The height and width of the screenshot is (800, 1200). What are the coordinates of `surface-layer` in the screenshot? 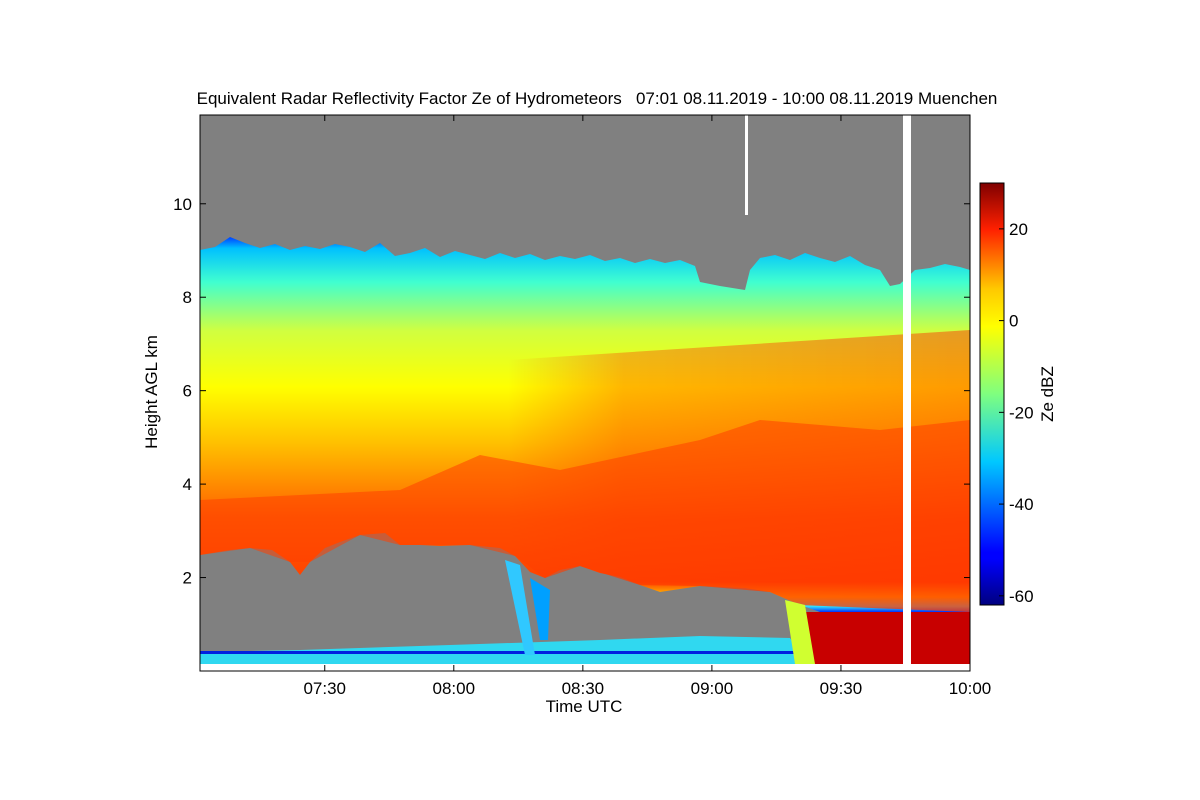 It's located at (502, 650).